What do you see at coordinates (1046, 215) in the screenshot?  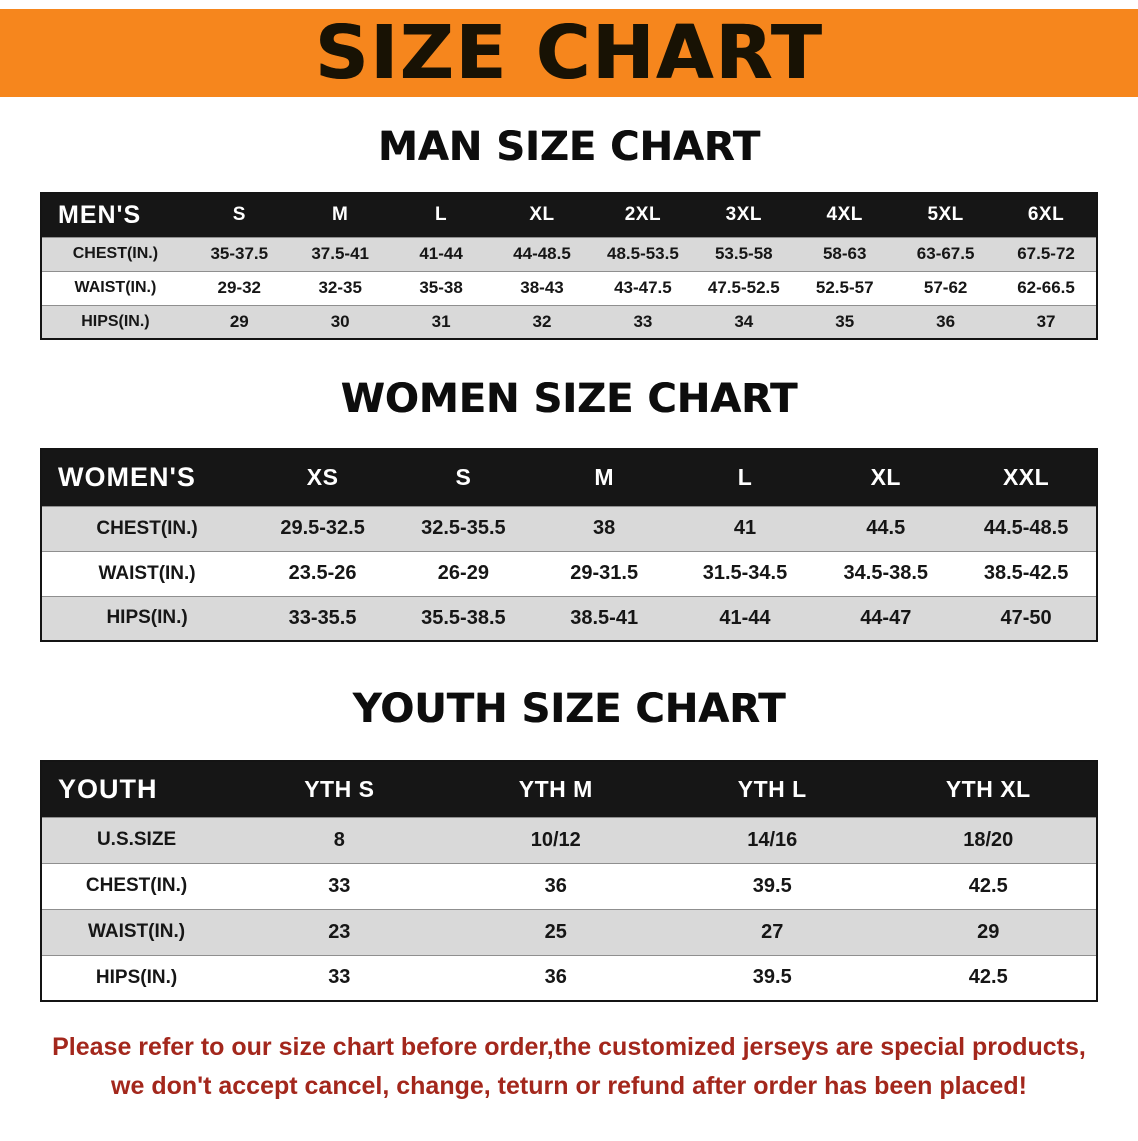 I see `size-header-cell: 6XL` at bounding box center [1046, 215].